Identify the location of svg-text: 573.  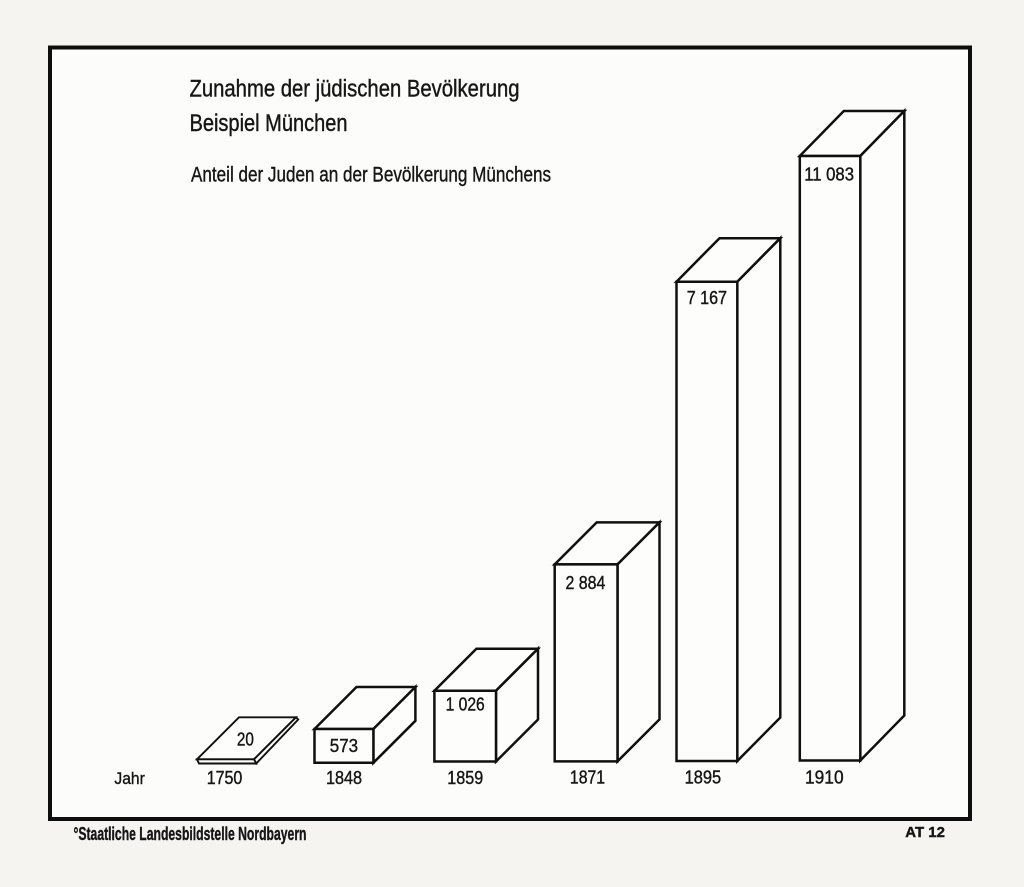
(344, 746).